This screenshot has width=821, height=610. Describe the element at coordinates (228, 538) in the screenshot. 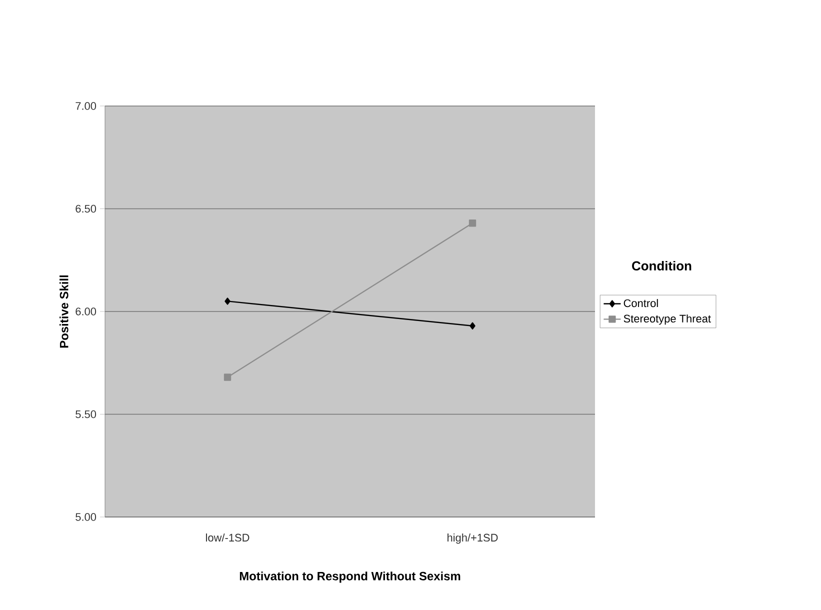

I see `x-tick-label: low/-1SD` at that location.